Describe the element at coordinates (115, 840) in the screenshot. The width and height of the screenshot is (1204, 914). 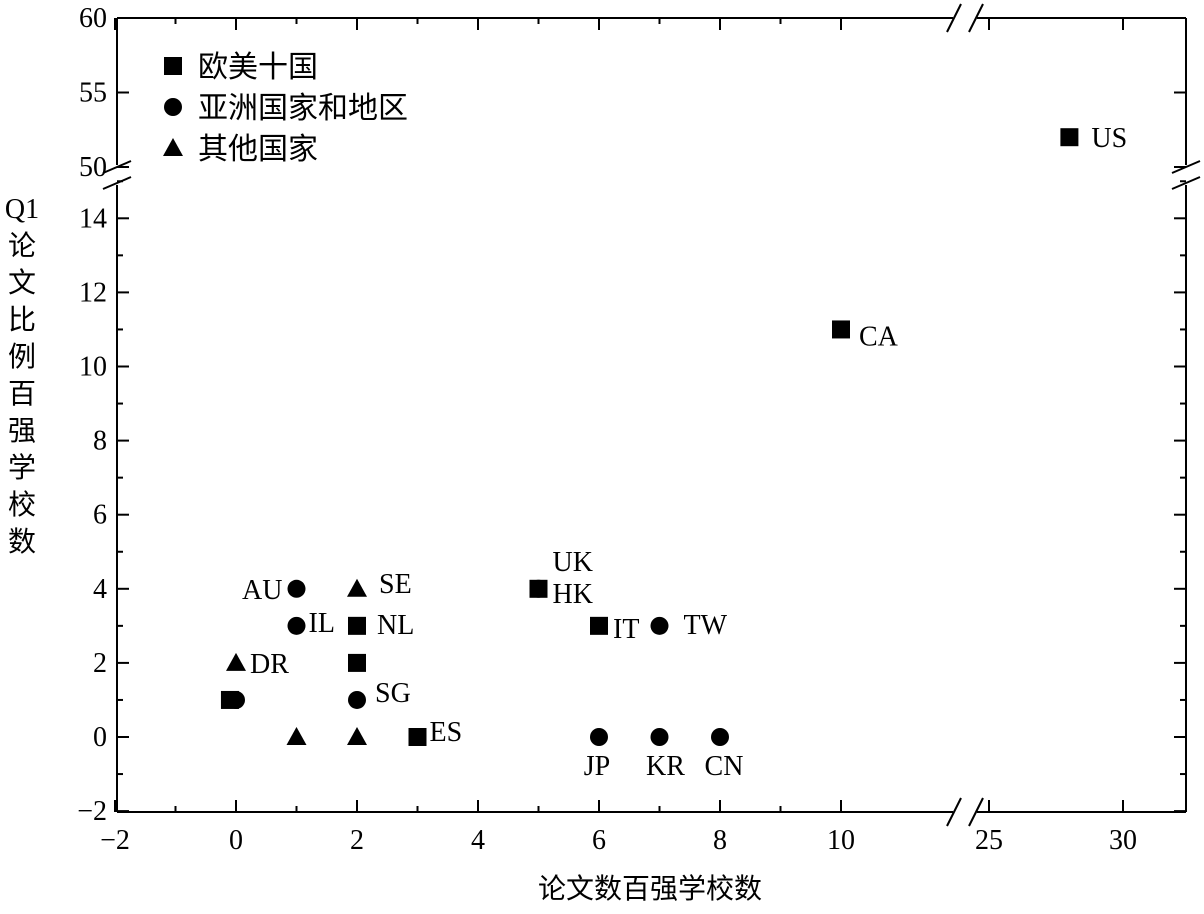
I see `x-tick-label: −2` at that location.